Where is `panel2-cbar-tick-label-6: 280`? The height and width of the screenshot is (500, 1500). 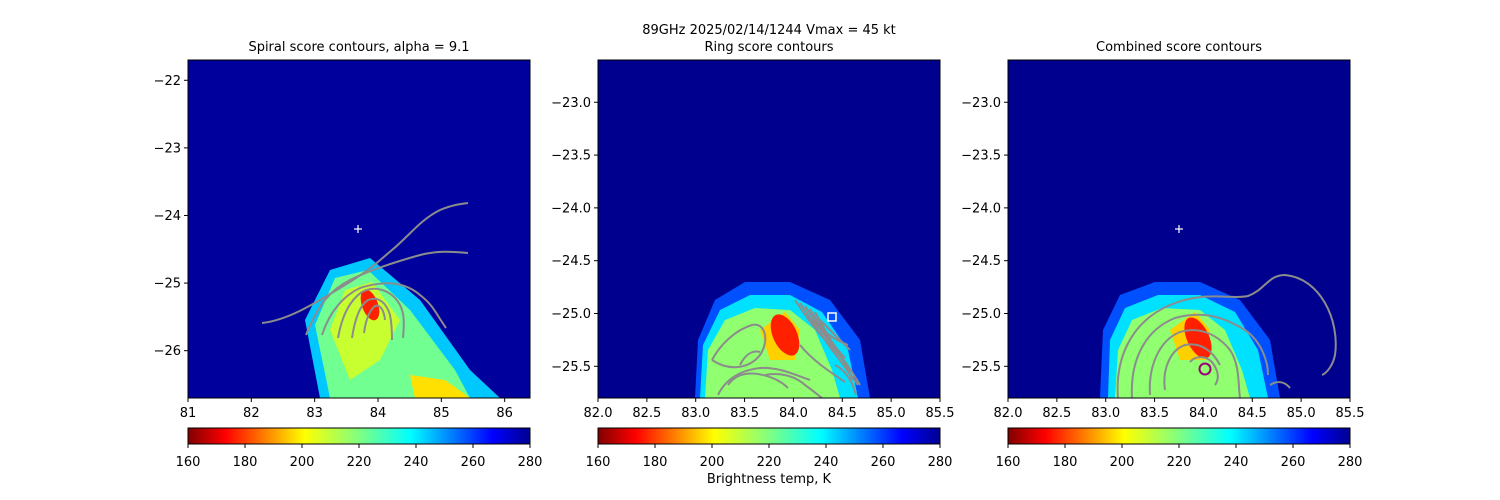
panel2-cbar-tick-label-6: 280 is located at coordinates (940, 462).